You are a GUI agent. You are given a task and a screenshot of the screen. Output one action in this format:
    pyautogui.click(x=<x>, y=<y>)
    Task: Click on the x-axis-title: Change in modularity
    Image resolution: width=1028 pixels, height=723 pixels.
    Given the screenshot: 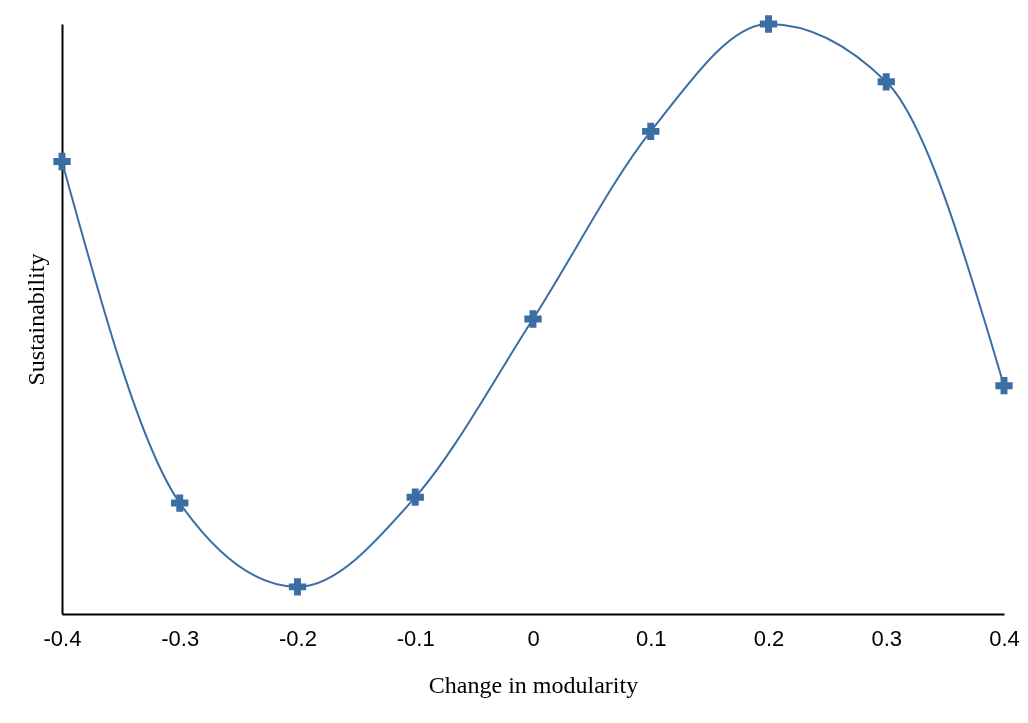 What is the action you would take?
    pyautogui.click(x=533, y=684)
    